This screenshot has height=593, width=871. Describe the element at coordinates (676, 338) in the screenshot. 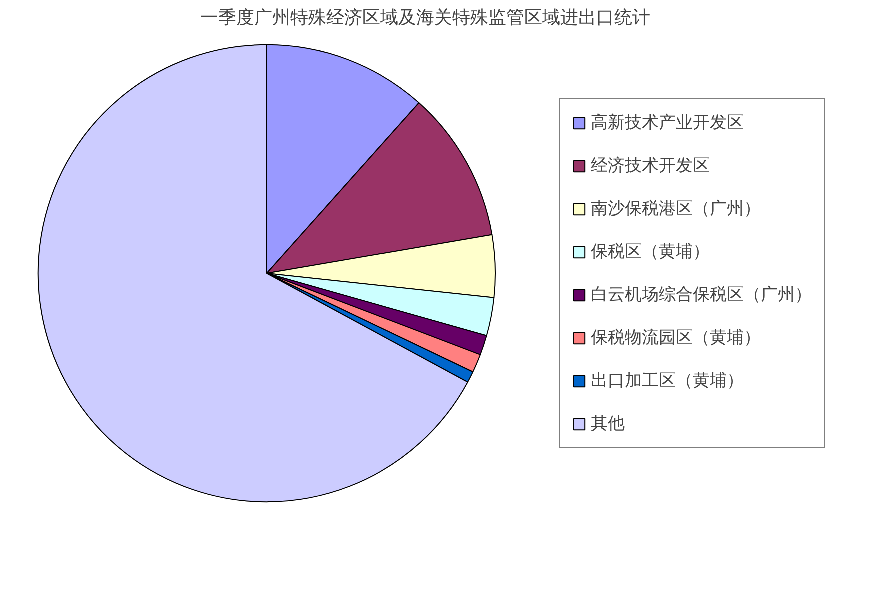

I see `legend-label: 保税物流园区（黄埔）` at that location.